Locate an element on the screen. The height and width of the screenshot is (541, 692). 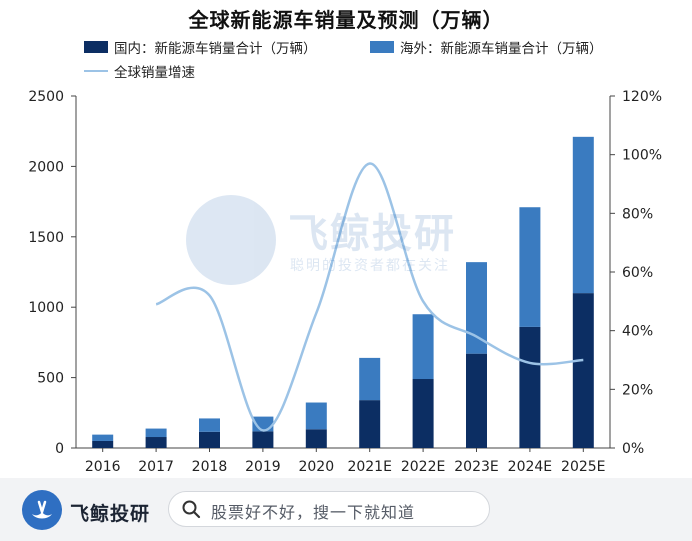
x-tick-label: 2021E is located at coordinates (369, 467).